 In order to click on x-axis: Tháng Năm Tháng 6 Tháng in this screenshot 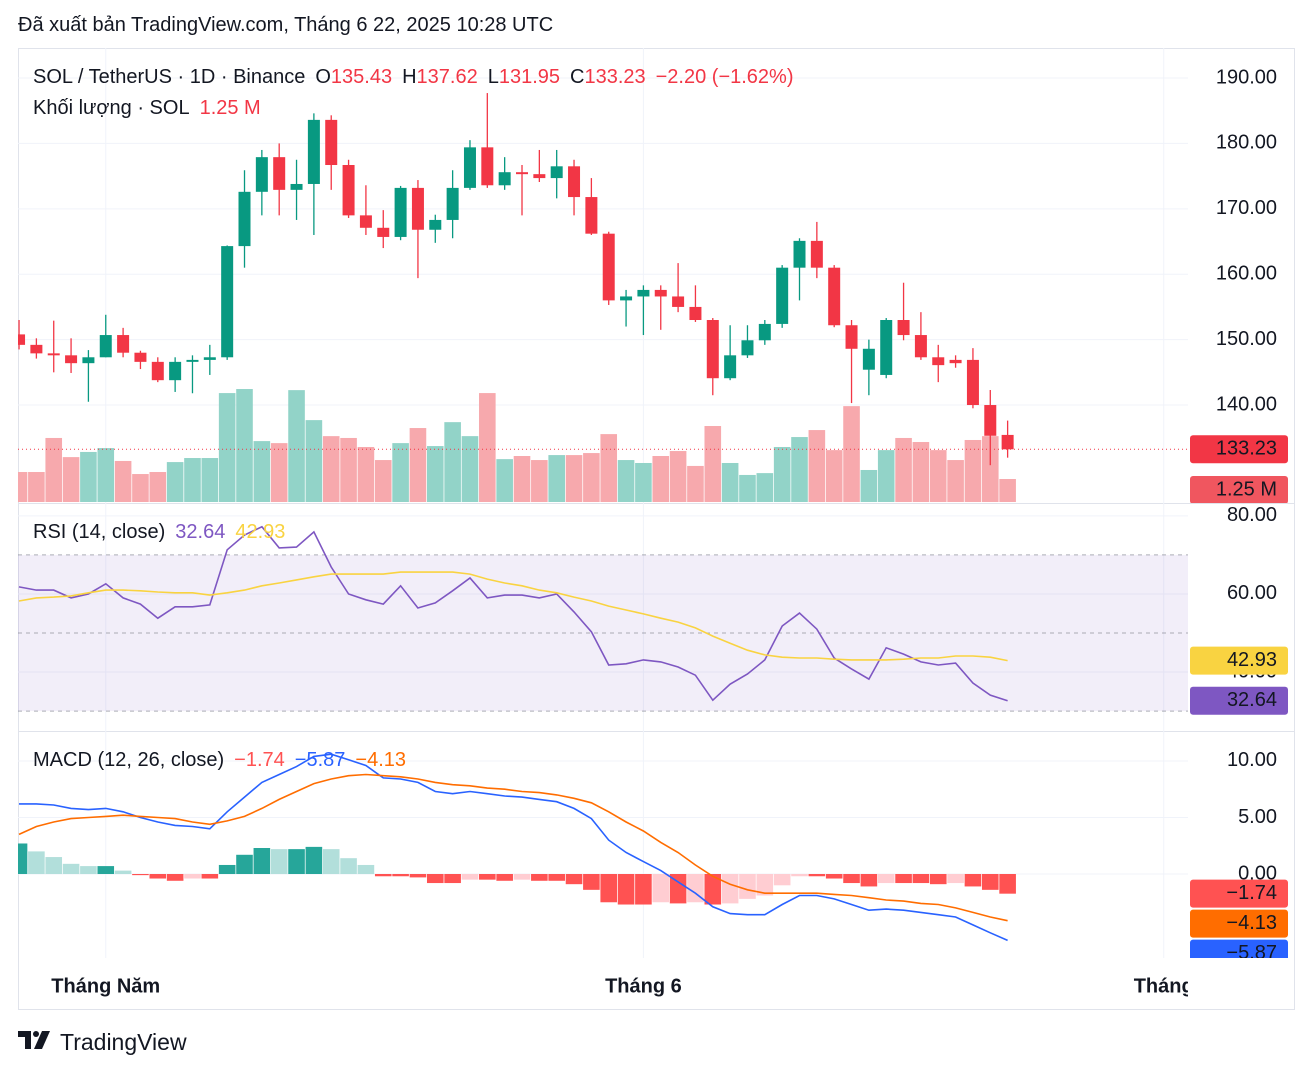, I will do `click(619, 986)`.